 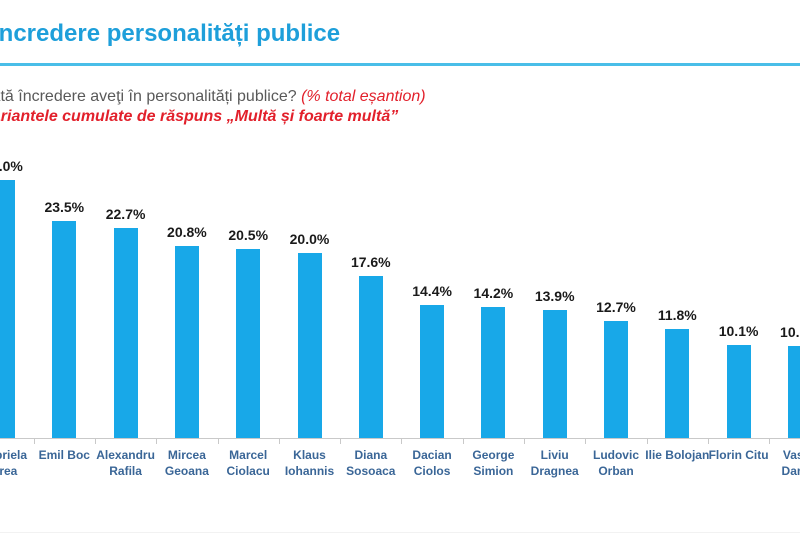 What do you see at coordinates (14, 463) in the screenshot?
I see `bar-category-label: GabrielaFirea` at bounding box center [14, 463].